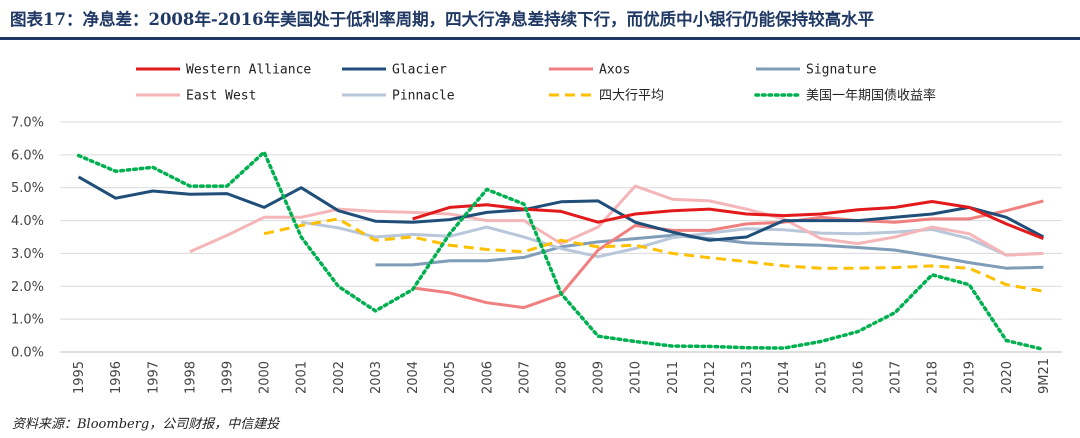 The height and width of the screenshot is (438, 1080). I want to click on y-tick-label: 0.0%, so click(27, 353).